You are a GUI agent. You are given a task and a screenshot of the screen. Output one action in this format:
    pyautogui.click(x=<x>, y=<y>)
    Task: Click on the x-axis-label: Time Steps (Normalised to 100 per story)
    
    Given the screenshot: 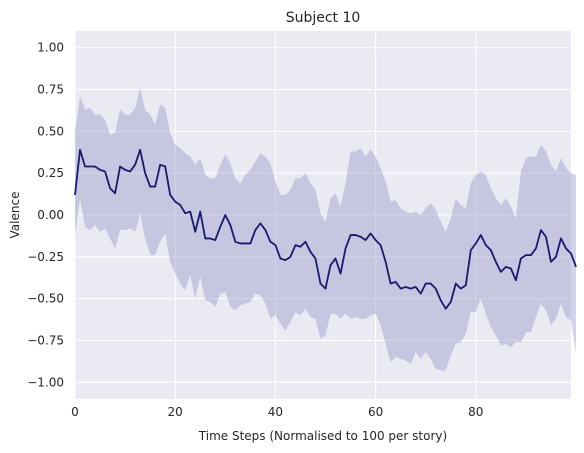 What is the action you would take?
    pyautogui.click(x=322, y=436)
    